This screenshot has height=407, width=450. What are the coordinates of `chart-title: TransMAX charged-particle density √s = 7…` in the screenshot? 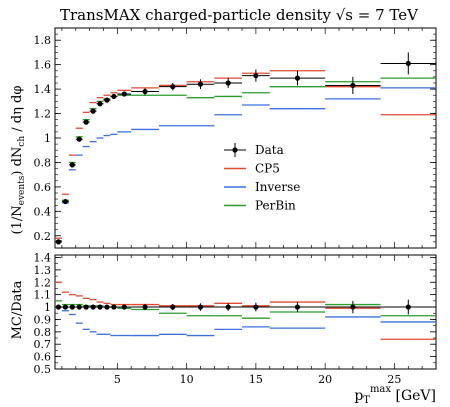 It's located at (239, 15).